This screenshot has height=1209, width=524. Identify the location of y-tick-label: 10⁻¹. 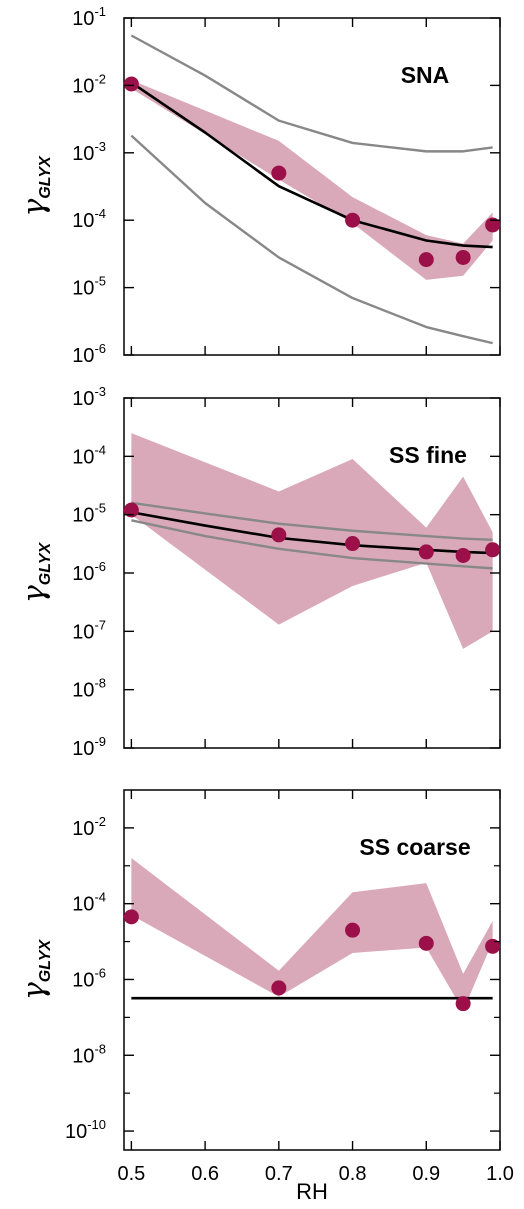
(89, 17).